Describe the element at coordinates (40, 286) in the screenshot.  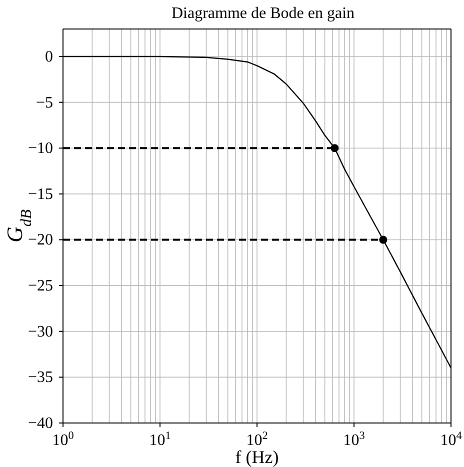
I see `y-tick-label: −25` at that location.